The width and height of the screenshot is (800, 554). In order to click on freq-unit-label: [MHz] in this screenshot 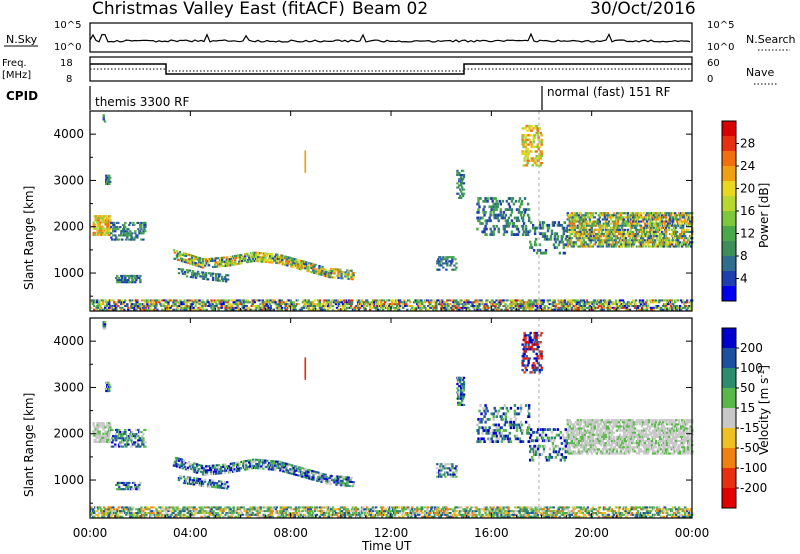, I will do `click(16, 75)`.